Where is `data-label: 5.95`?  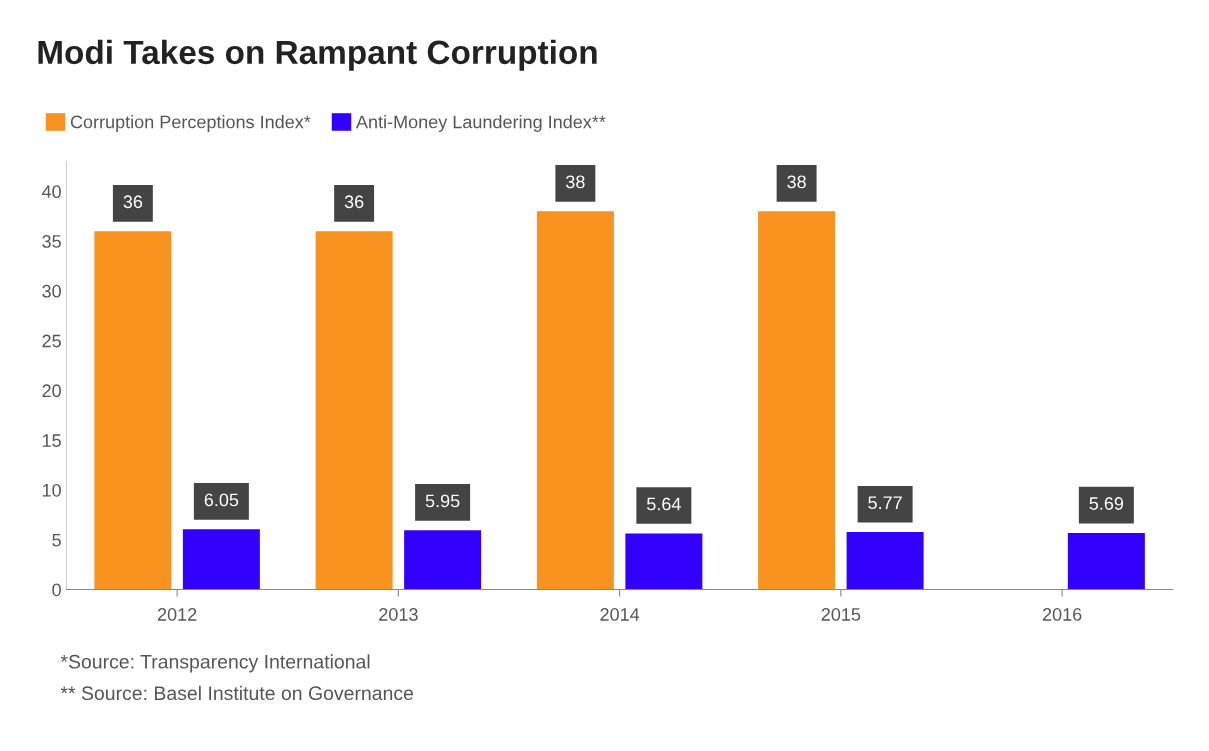 data-label: 5.95 is located at coordinates (442, 501).